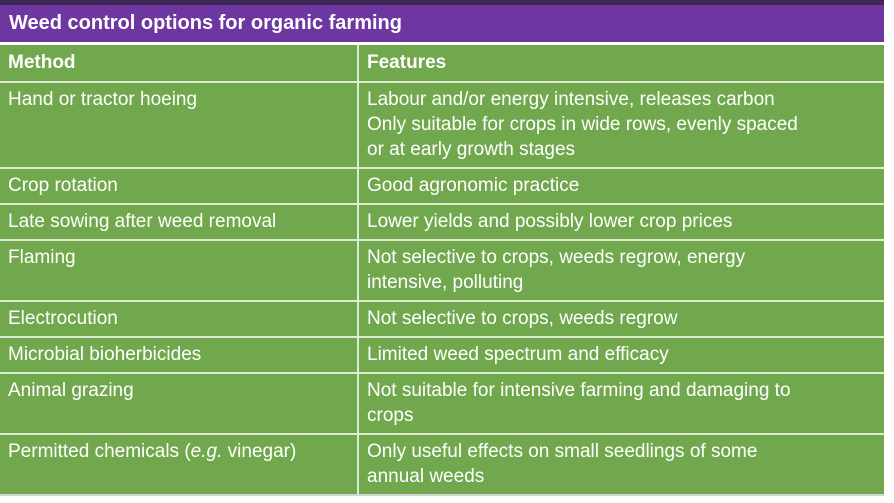 Image resolution: width=894 pixels, height=503 pixels. I want to click on method-text-suffix: vinegar), so click(259, 451).